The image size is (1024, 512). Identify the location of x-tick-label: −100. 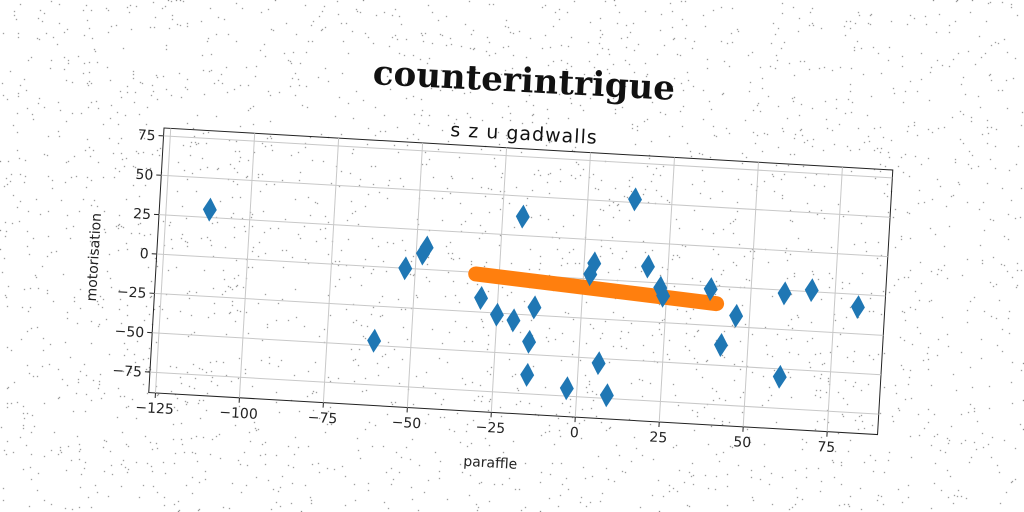
(238, 414).